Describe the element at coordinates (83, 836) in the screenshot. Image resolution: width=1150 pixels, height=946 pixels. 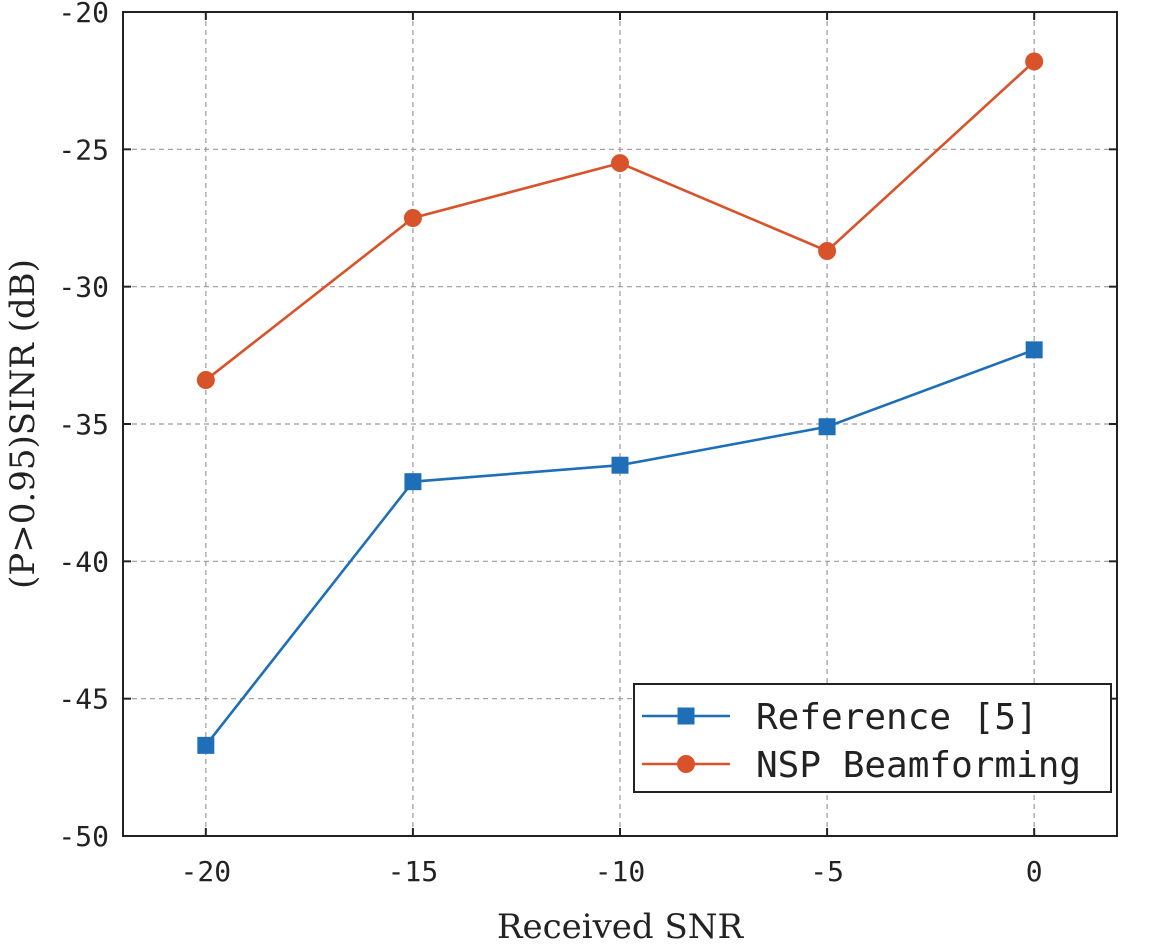
I see `y-tick-label: -50` at that location.